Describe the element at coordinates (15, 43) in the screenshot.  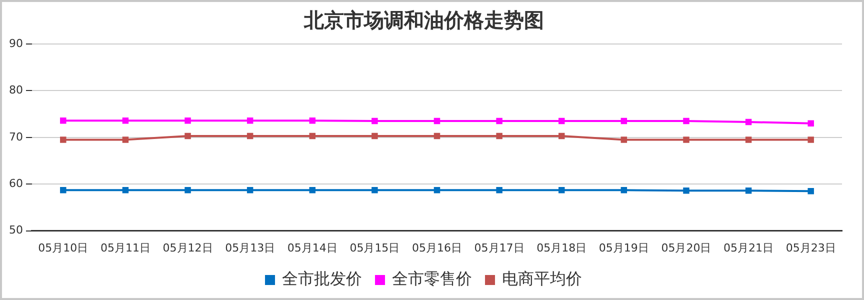
I see `y-tick-label: 90` at that location.